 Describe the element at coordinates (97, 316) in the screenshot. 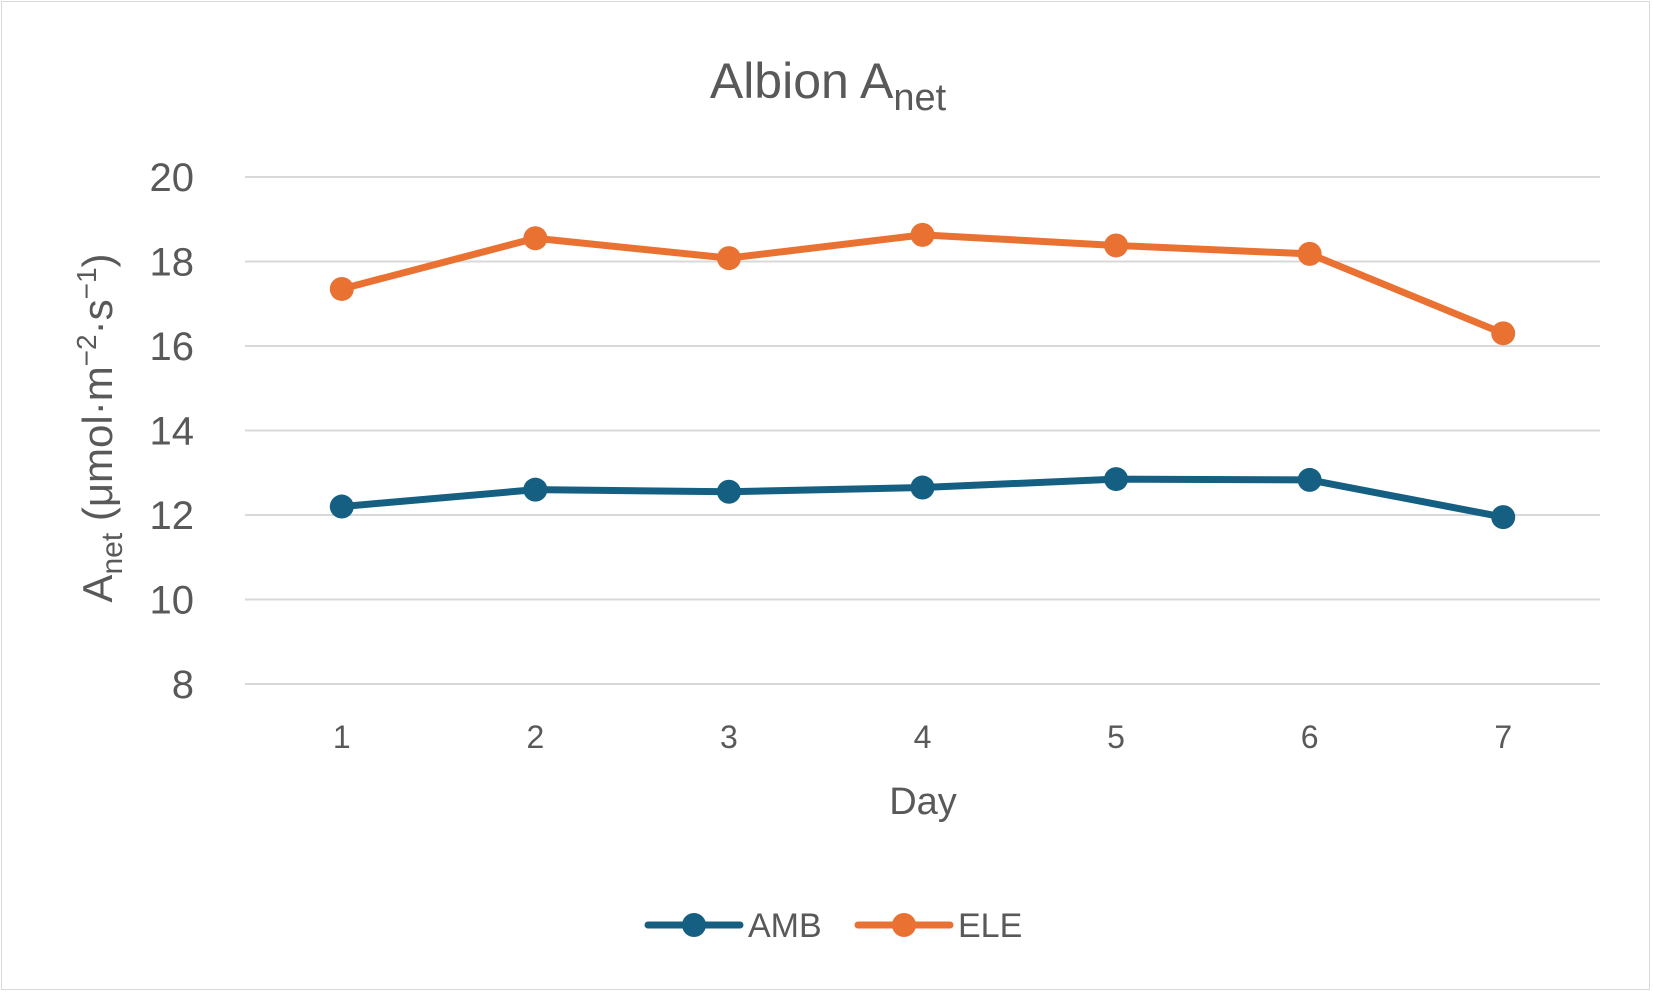

I see `y-axis-label-units-mid: ·s` at that location.